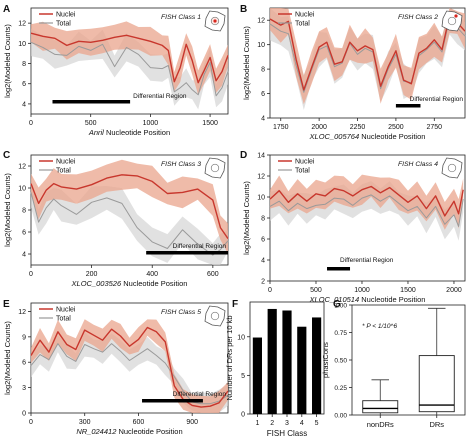 The width and height of the screenshot is (474, 441). Describe the element at coordinates (319, 127) in the screenshot. I see `x-tick-label: 2000` at that location.